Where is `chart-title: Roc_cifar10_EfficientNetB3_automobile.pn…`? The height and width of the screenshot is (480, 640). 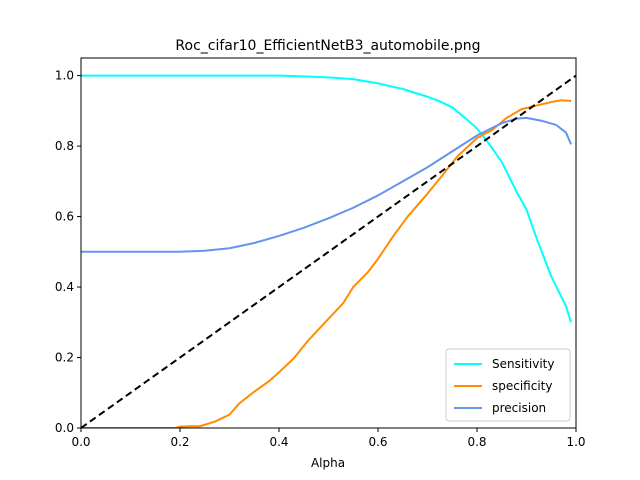 chart-title: Roc_cifar10_EfficientNetB3_automobile.pn… is located at coordinates (327, 46).